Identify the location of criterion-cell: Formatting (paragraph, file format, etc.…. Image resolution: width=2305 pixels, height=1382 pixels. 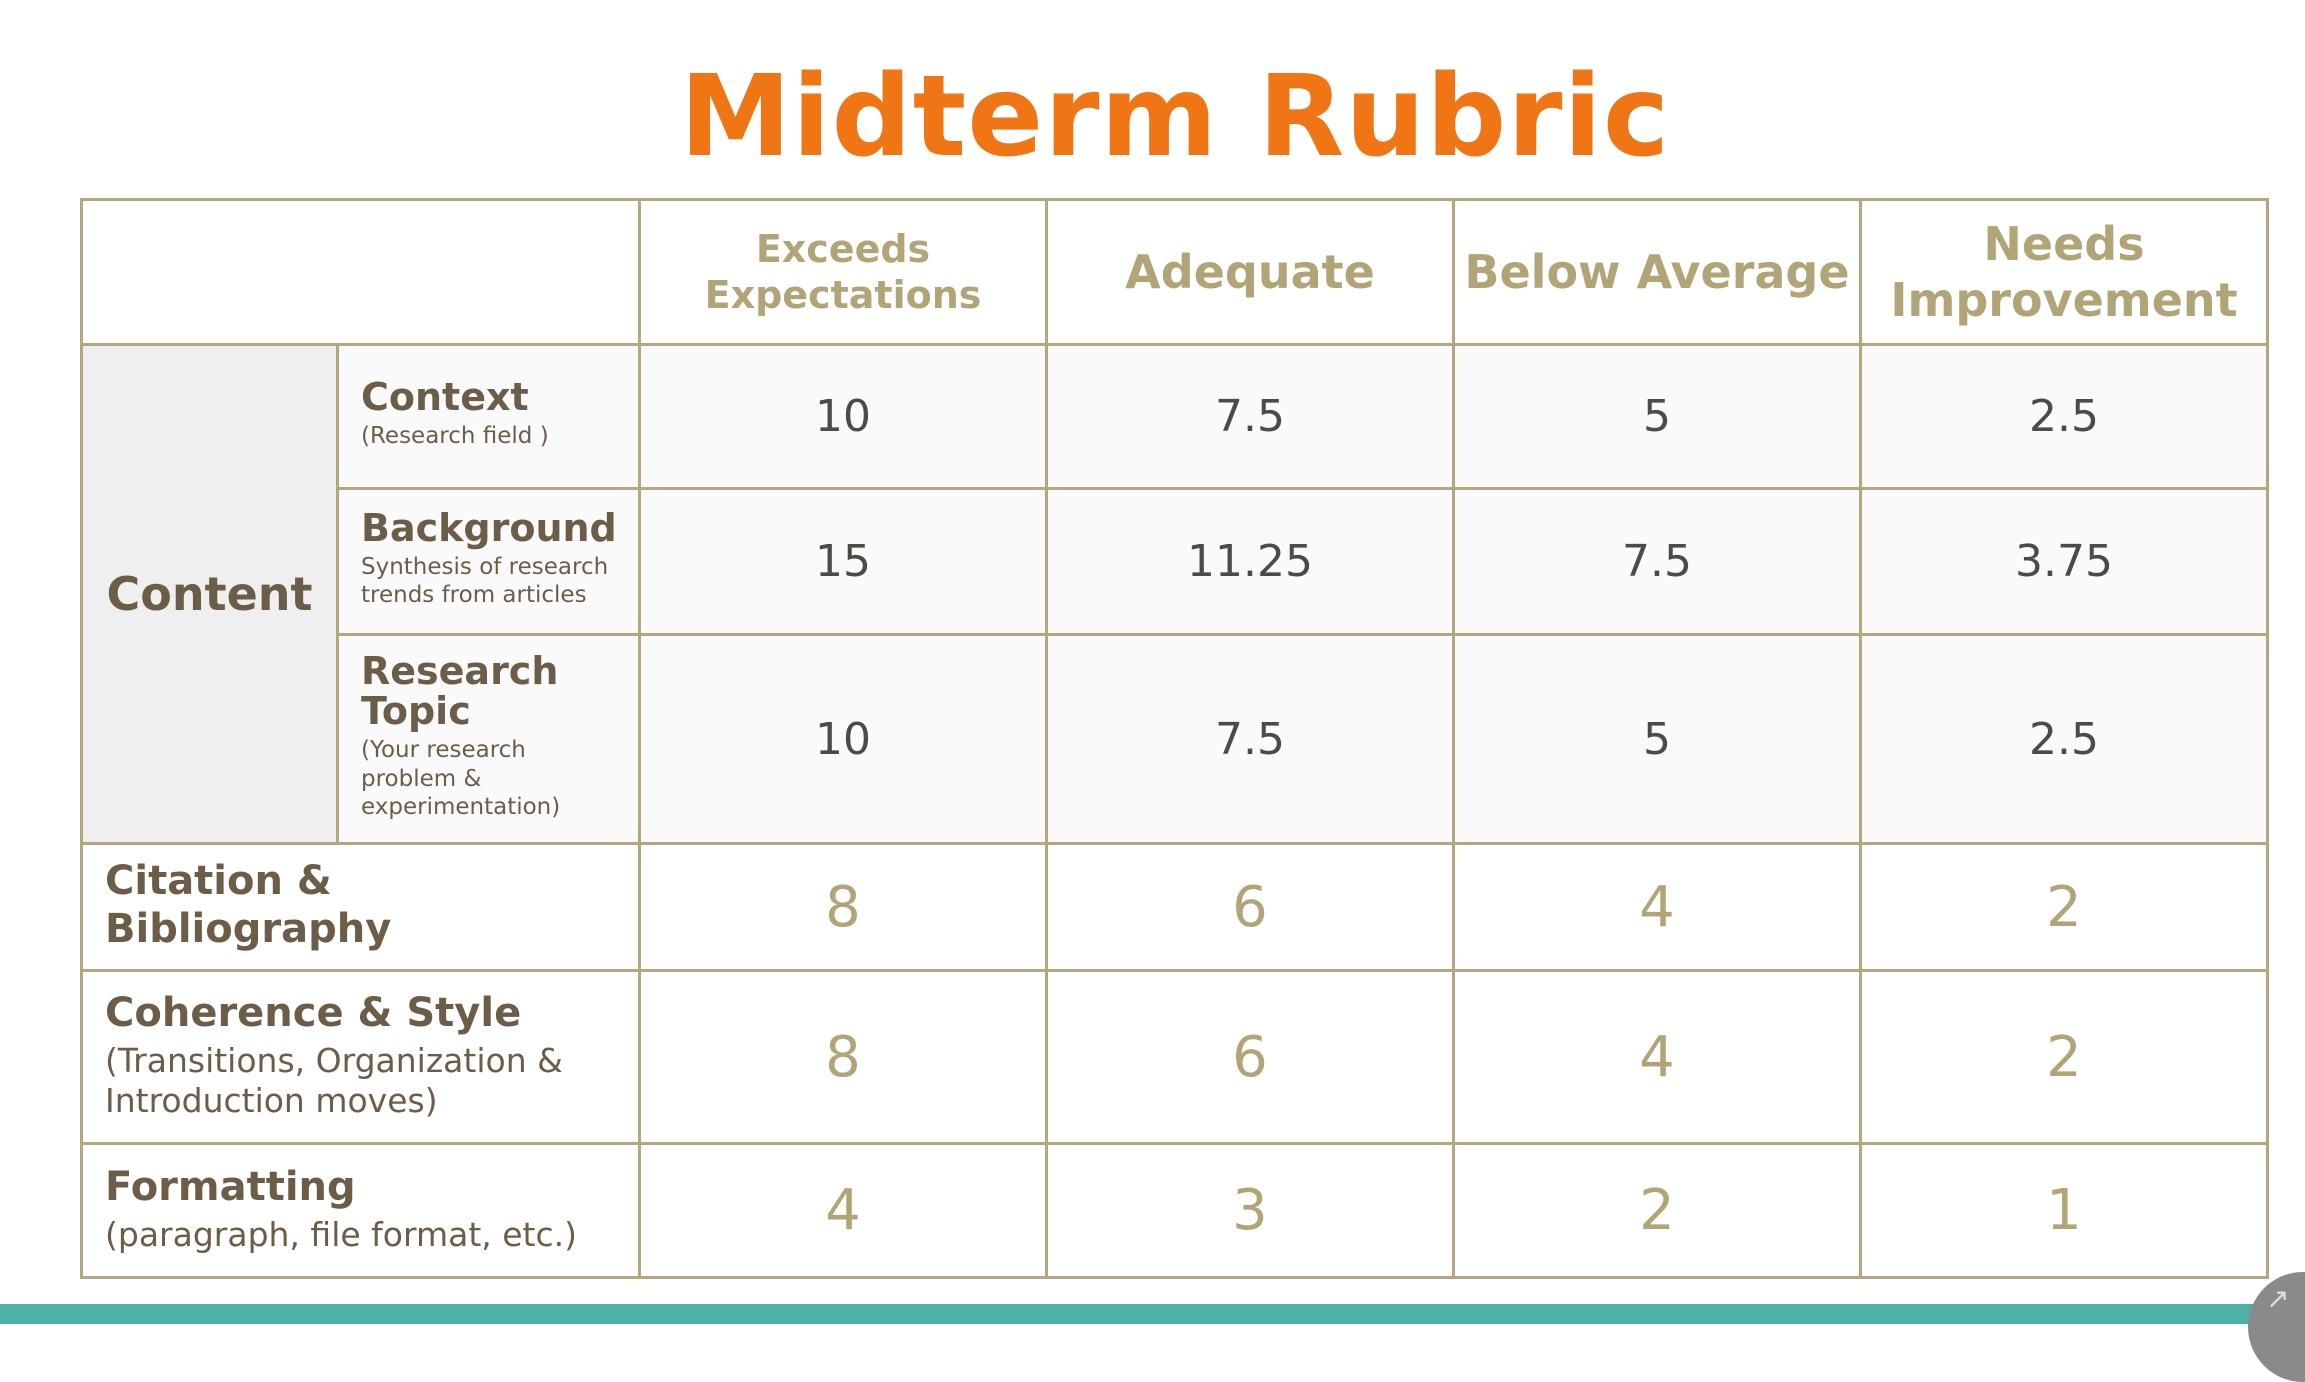
(360, 1211).